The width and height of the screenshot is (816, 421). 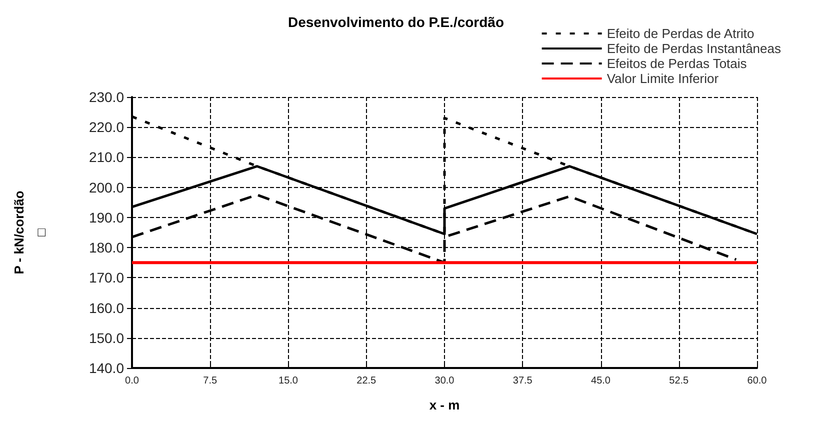 I want to click on x-tick-label: 45.0, so click(x=601, y=381).